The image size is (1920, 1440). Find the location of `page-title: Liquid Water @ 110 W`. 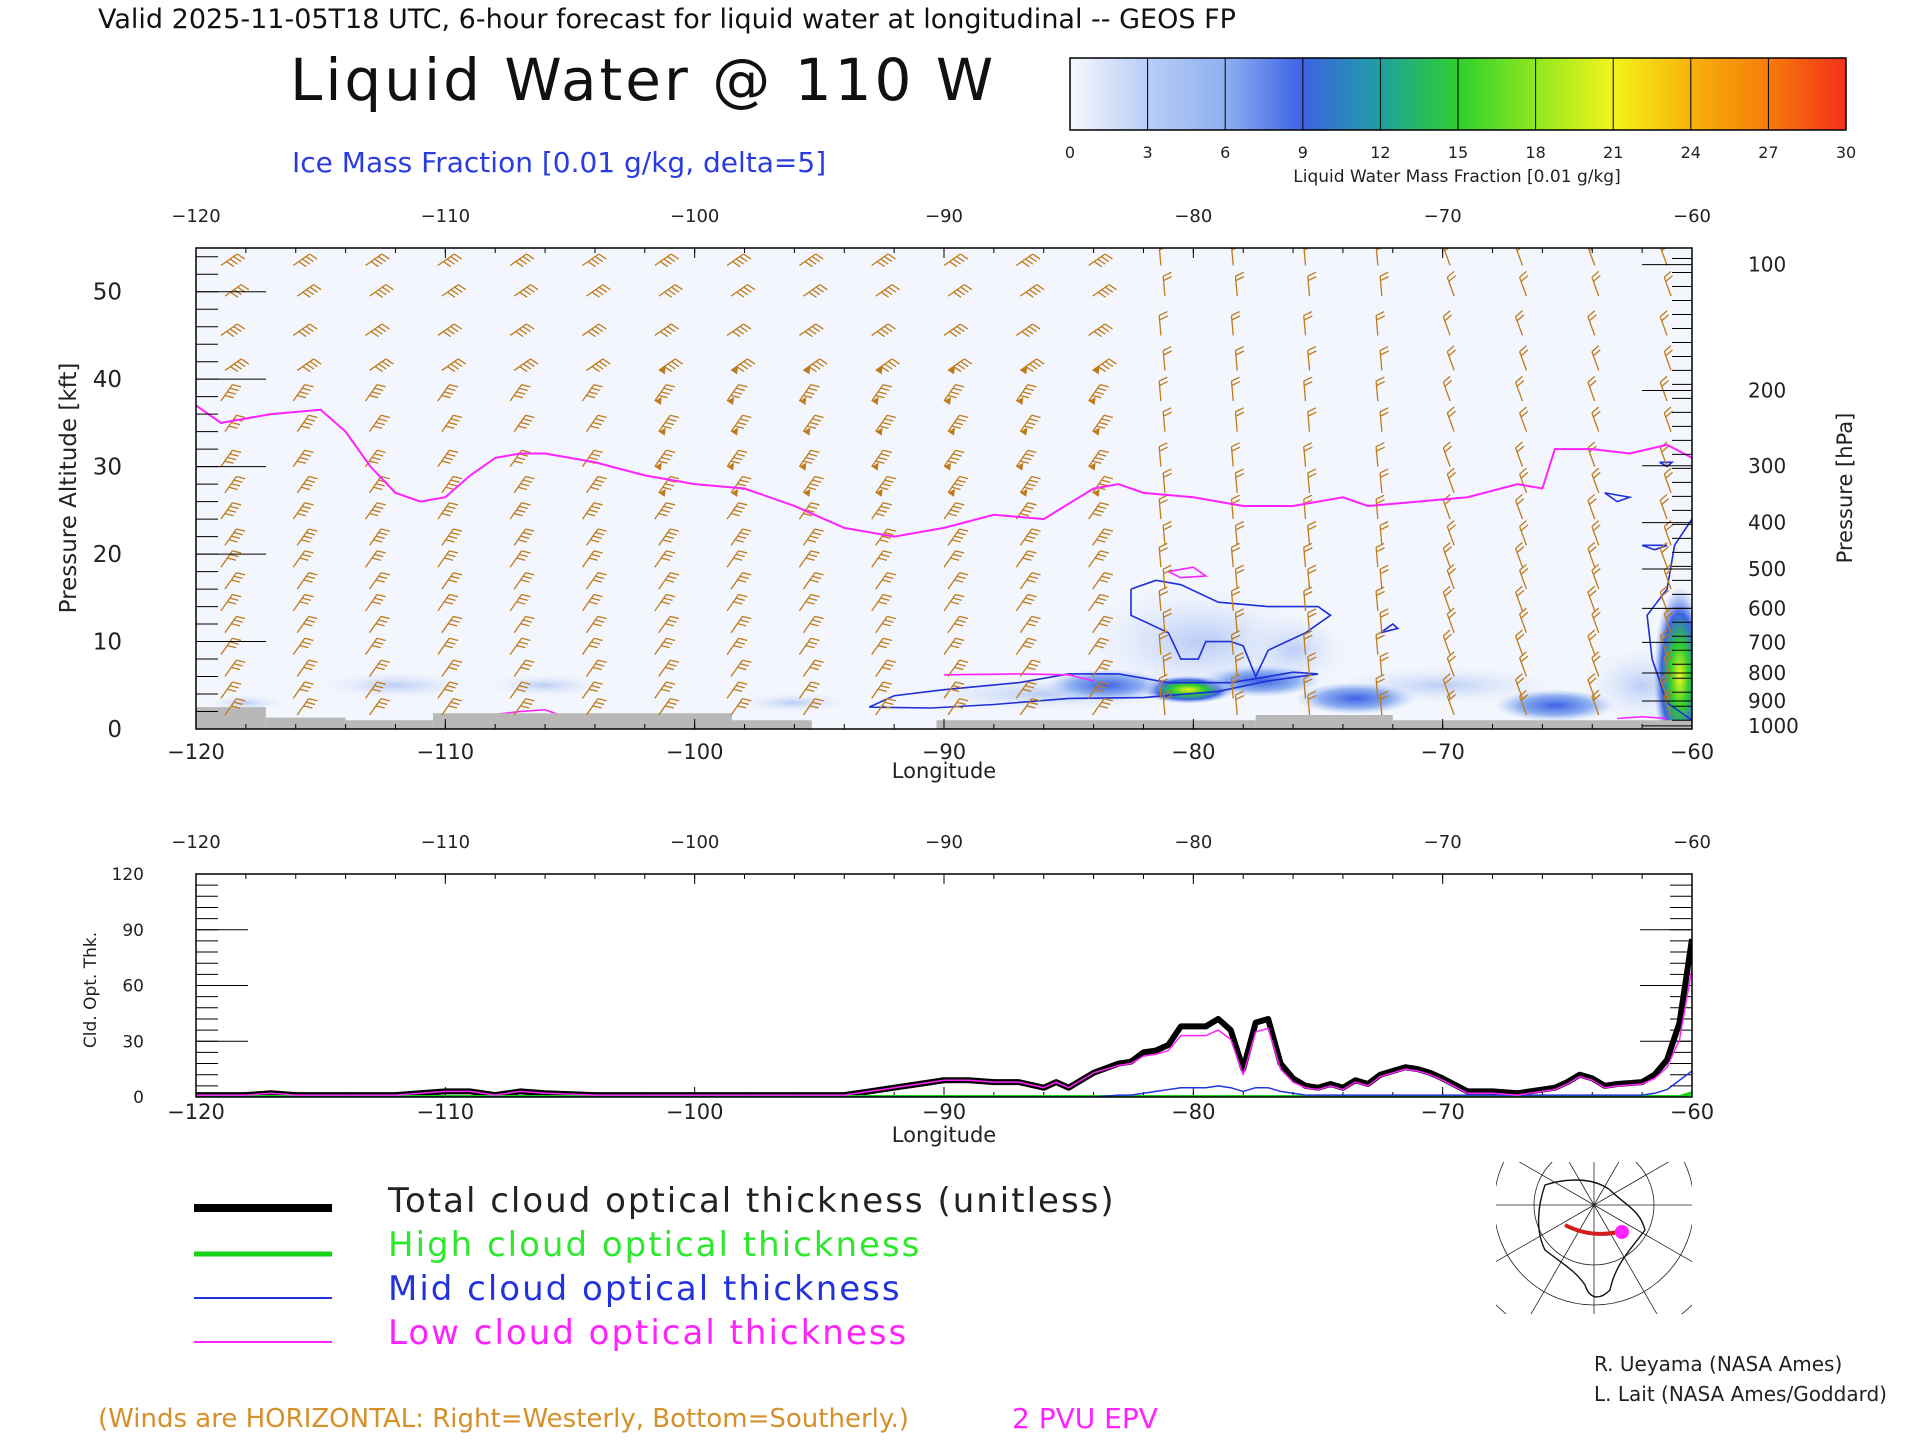

page-title: Liquid Water @ 110 W is located at coordinates (643, 80).